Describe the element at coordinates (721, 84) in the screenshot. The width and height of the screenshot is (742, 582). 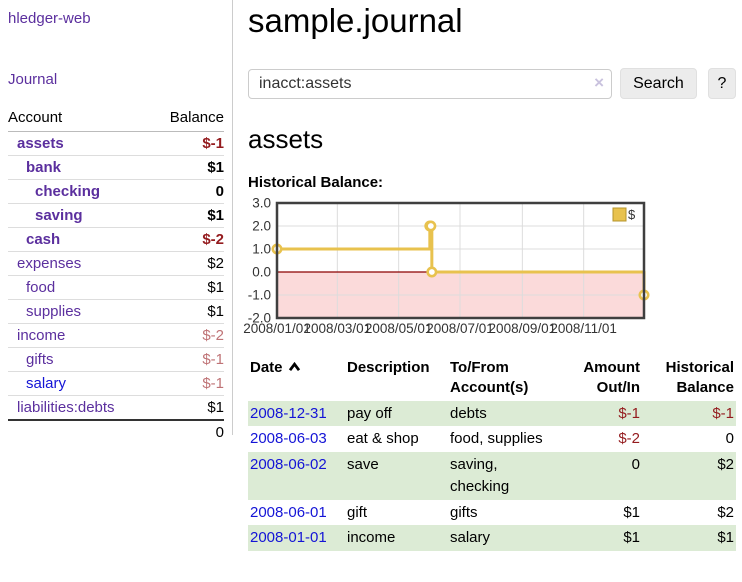
I see `help-button: ?` at that location.